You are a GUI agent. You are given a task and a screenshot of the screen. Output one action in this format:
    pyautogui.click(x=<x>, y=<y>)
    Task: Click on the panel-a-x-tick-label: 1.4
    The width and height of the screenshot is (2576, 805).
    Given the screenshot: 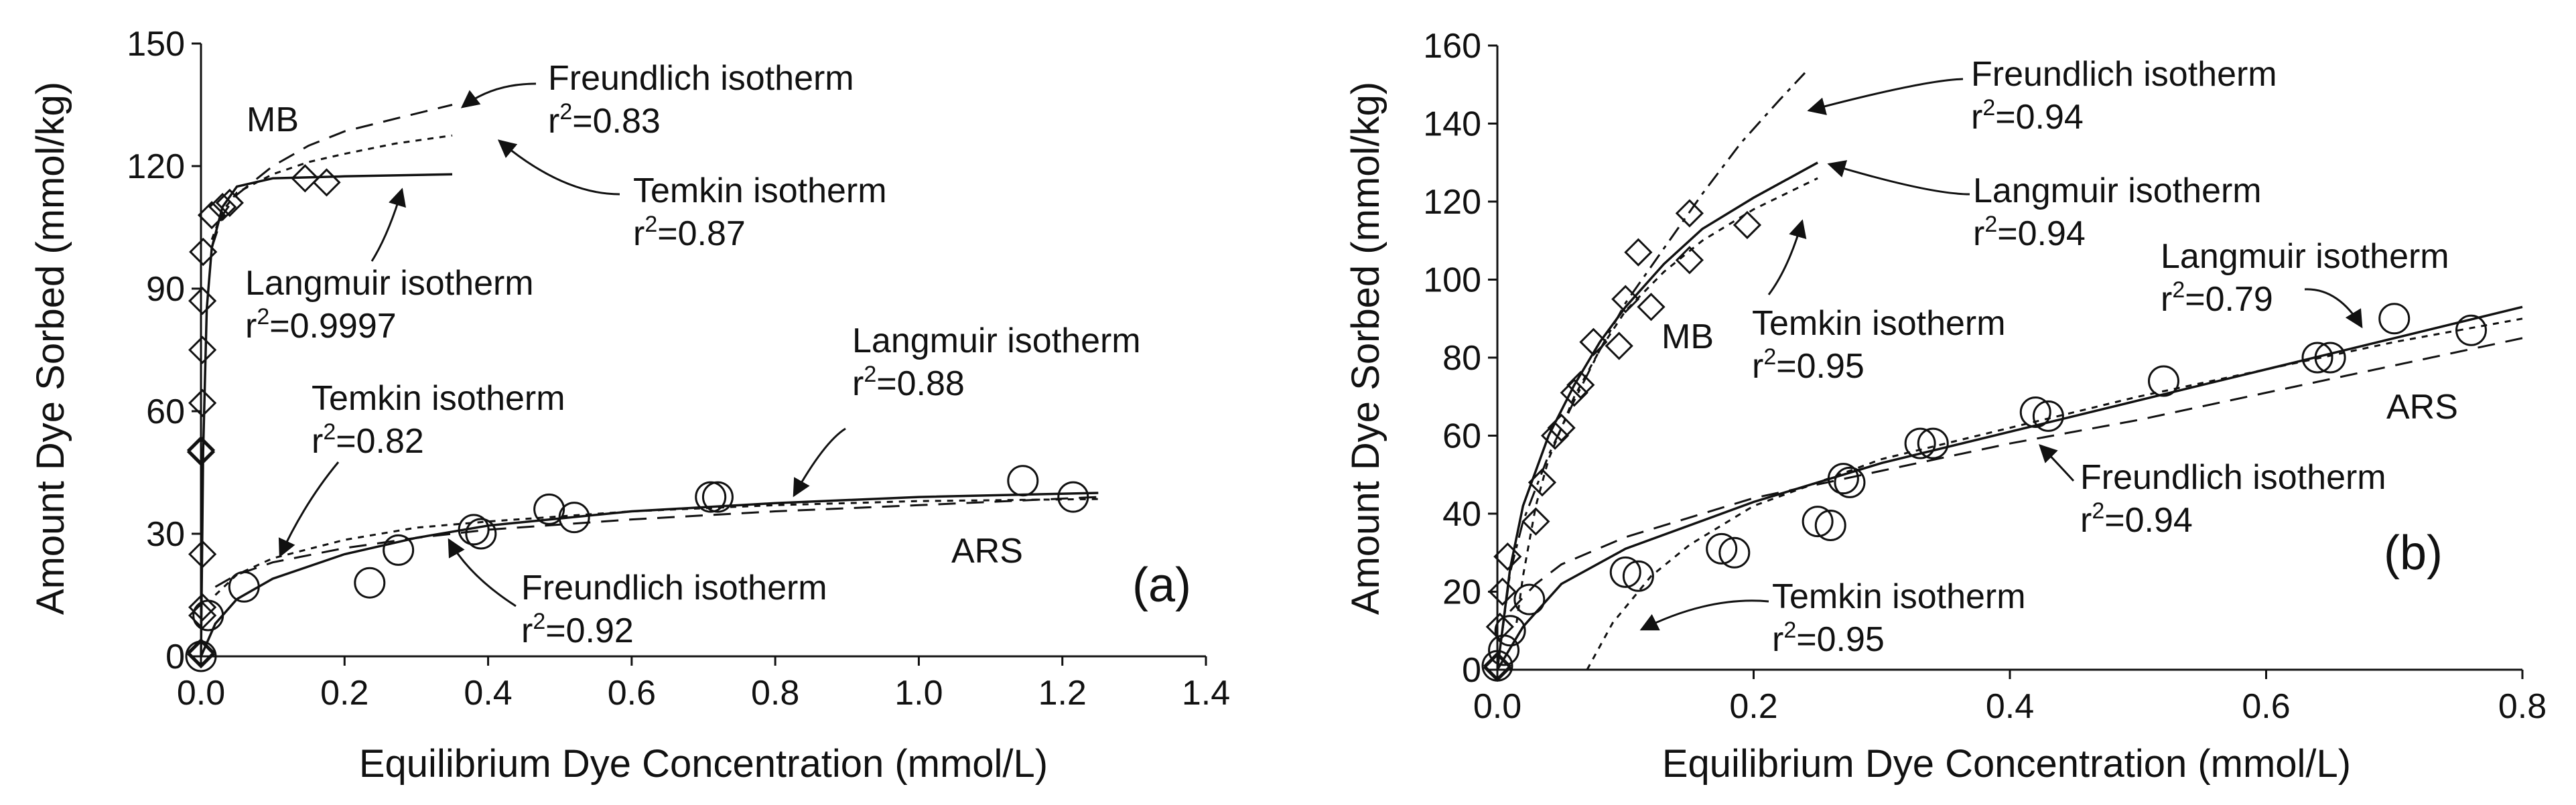 What is the action you would take?
    pyautogui.click(x=1206, y=693)
    